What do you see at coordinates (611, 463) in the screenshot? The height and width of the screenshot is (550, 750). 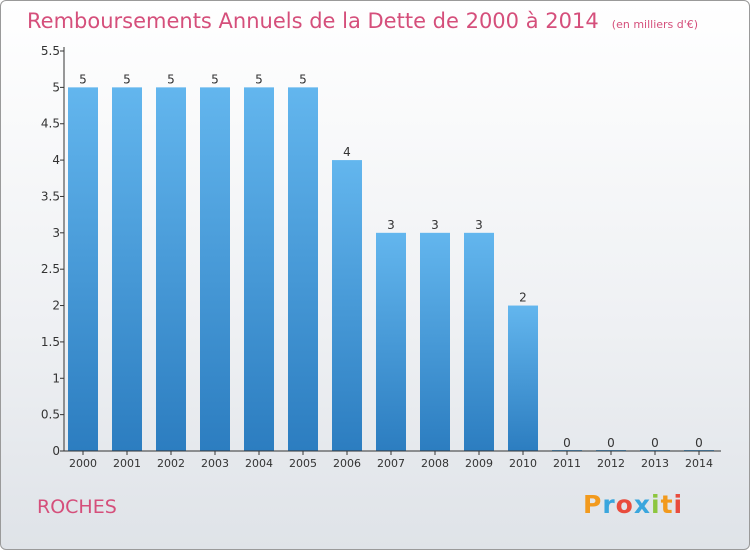 I see `x-tick-label-2012: 2012` at bounding box center [611, 463].